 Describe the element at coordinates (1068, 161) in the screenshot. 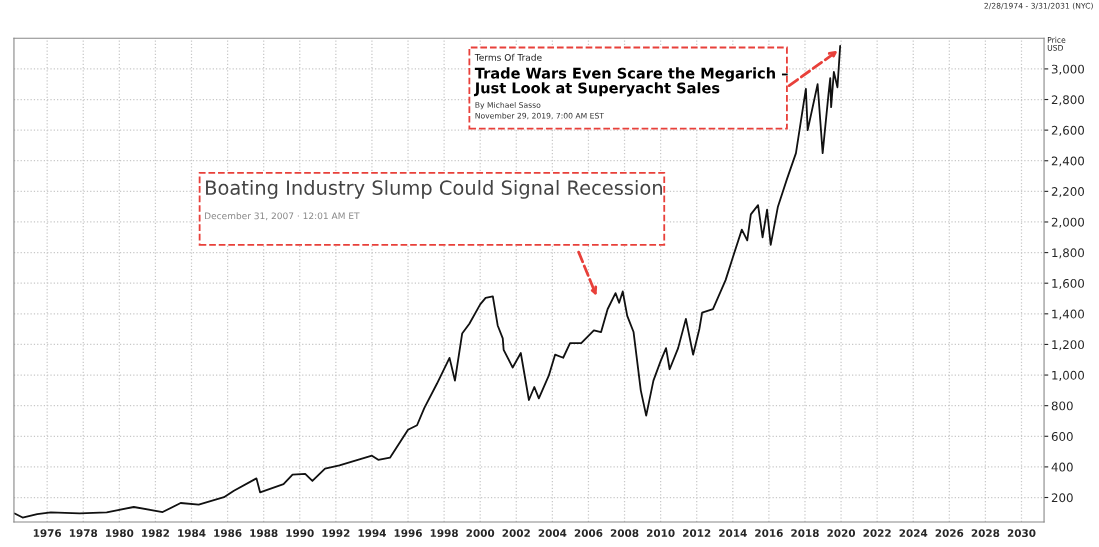

I see `y-tick-label: 2,400` at that location.